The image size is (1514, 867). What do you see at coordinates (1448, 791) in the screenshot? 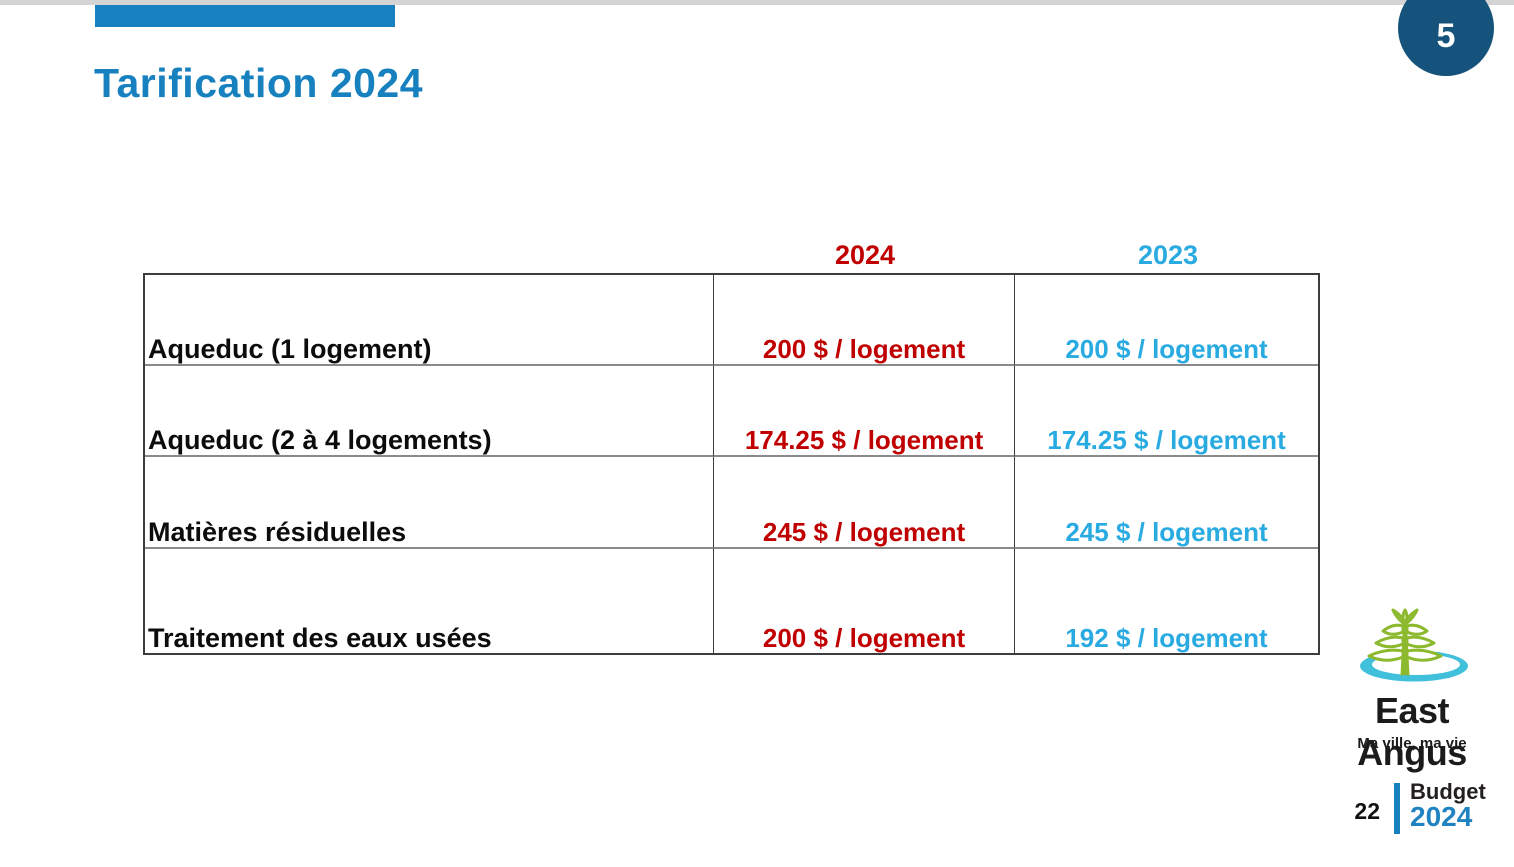
I see `footer-budget-label: Budget` at bounding box center [1448, 791].